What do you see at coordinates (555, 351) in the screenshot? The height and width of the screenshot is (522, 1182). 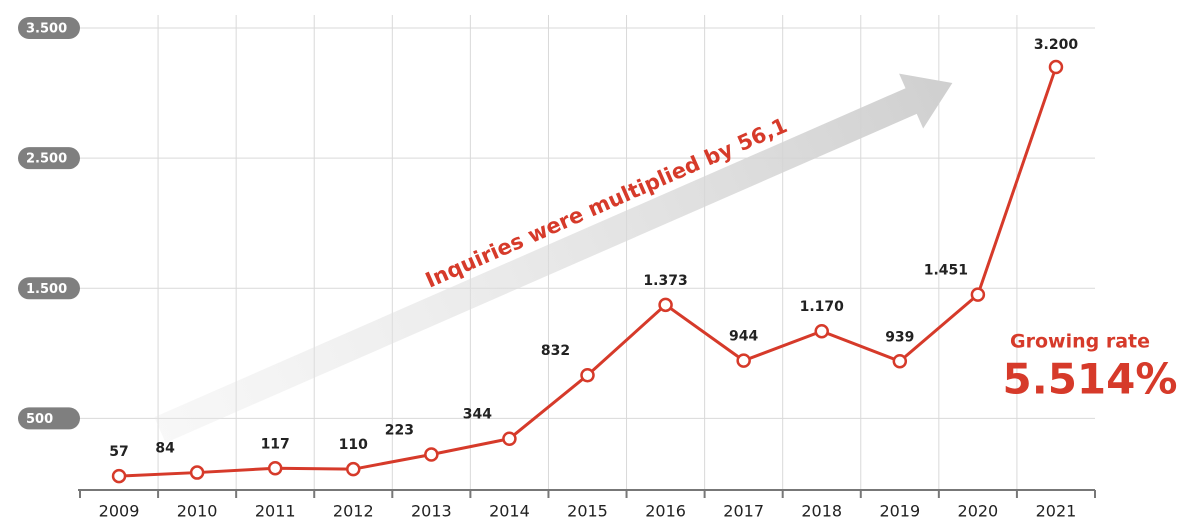 I see `data-label: 832` at bounding box center [555, 351].